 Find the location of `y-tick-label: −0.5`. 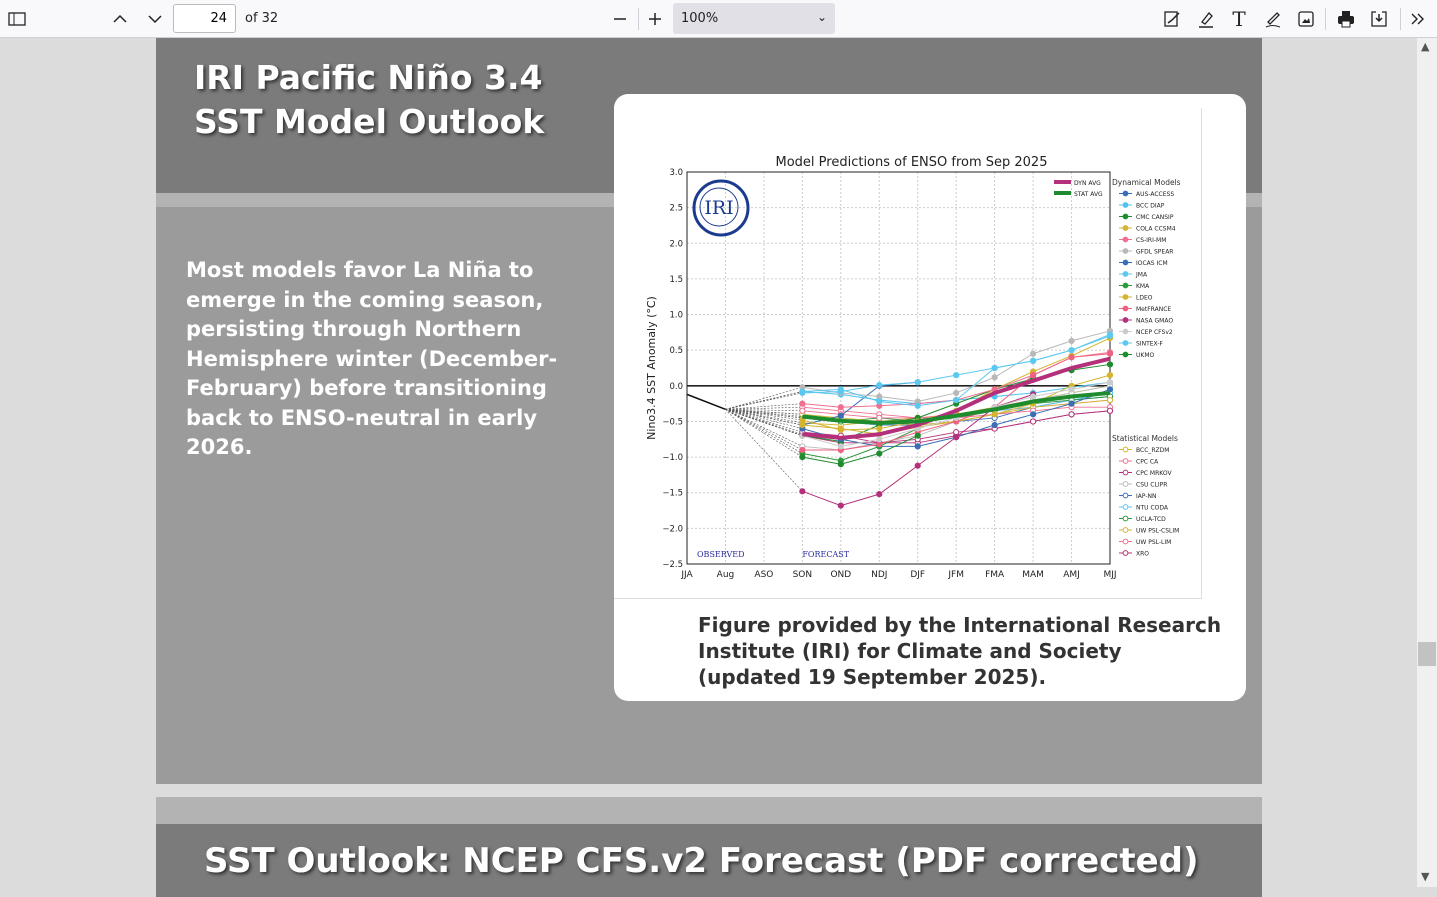

y-tick-label: −0.5 is located at coordinates (672, 422).